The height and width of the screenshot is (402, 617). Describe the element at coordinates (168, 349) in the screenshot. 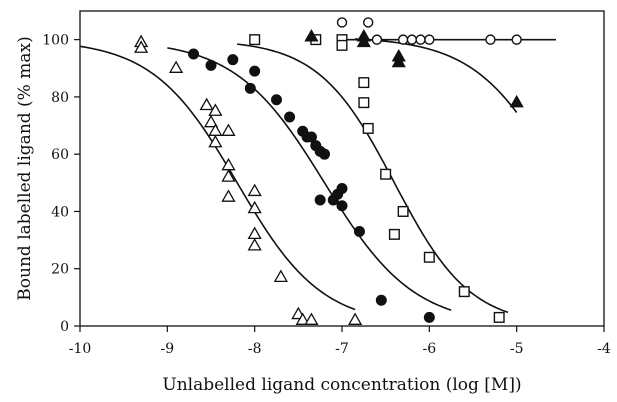

I see `x-tick-label: -9` at that location.